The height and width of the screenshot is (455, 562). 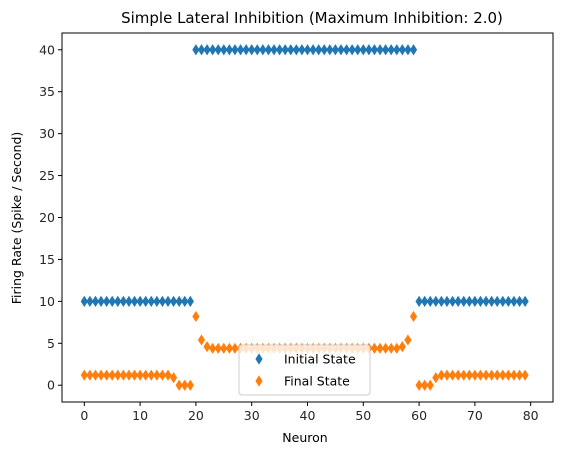 What do you see at coordinates (475, 415) in the screenshot?
I see `x-tick-label: 70` at bounding box center [475, 415].